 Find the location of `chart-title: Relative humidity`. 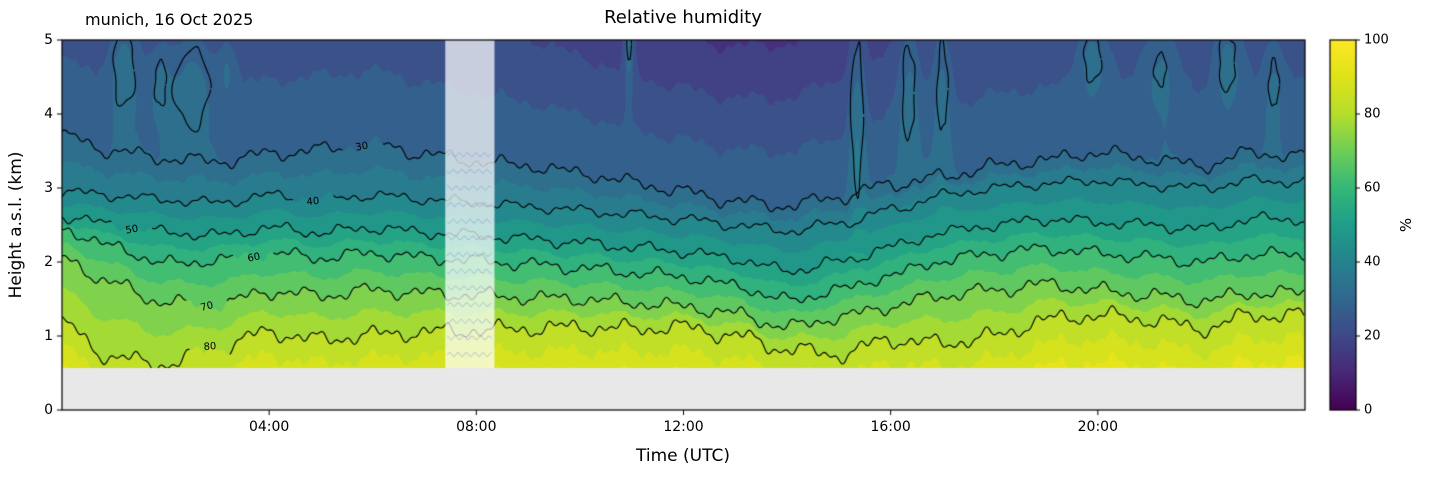

chart-title: Relative humidity is located at coordinates (683, 17).